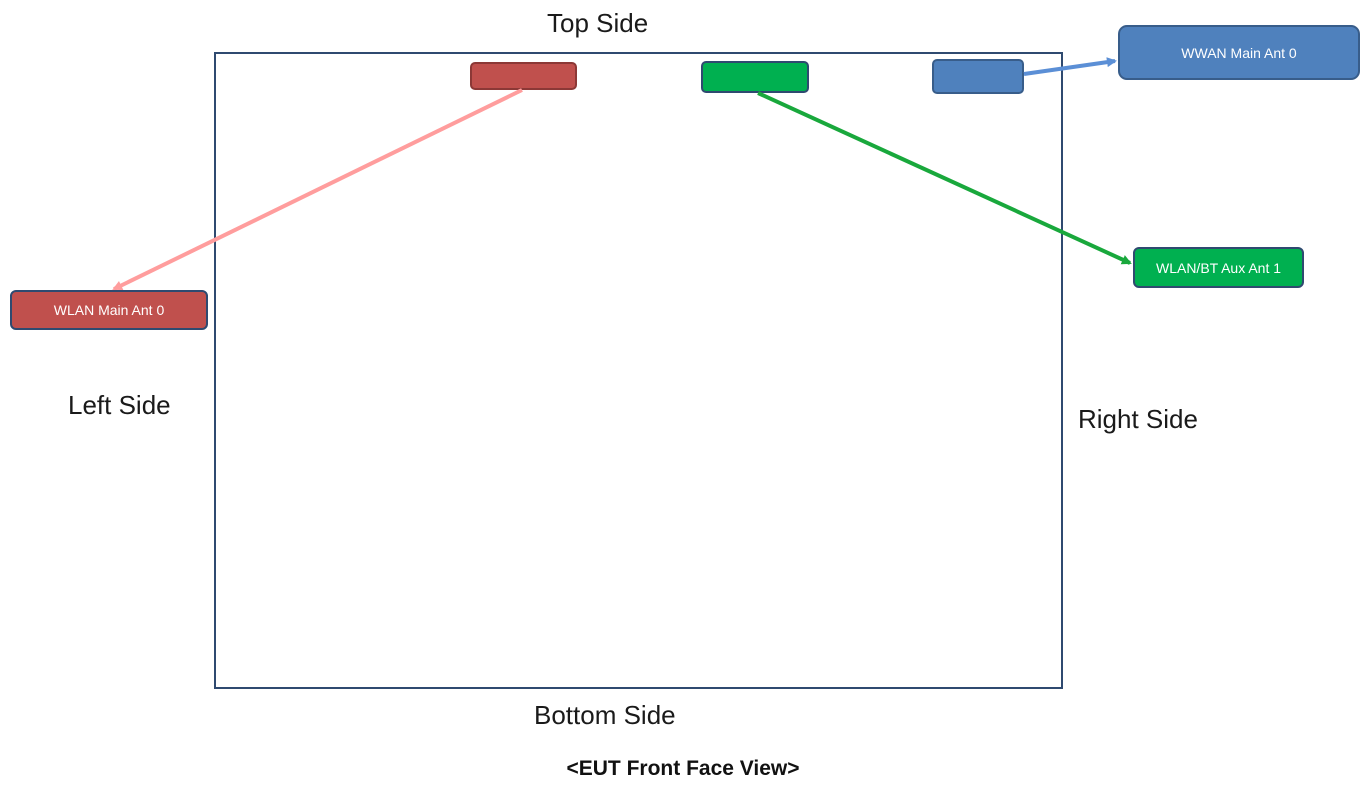 This screenshot has width=1366, height=790. I want to click on left-side-label: Left Side, so click(119, 405).